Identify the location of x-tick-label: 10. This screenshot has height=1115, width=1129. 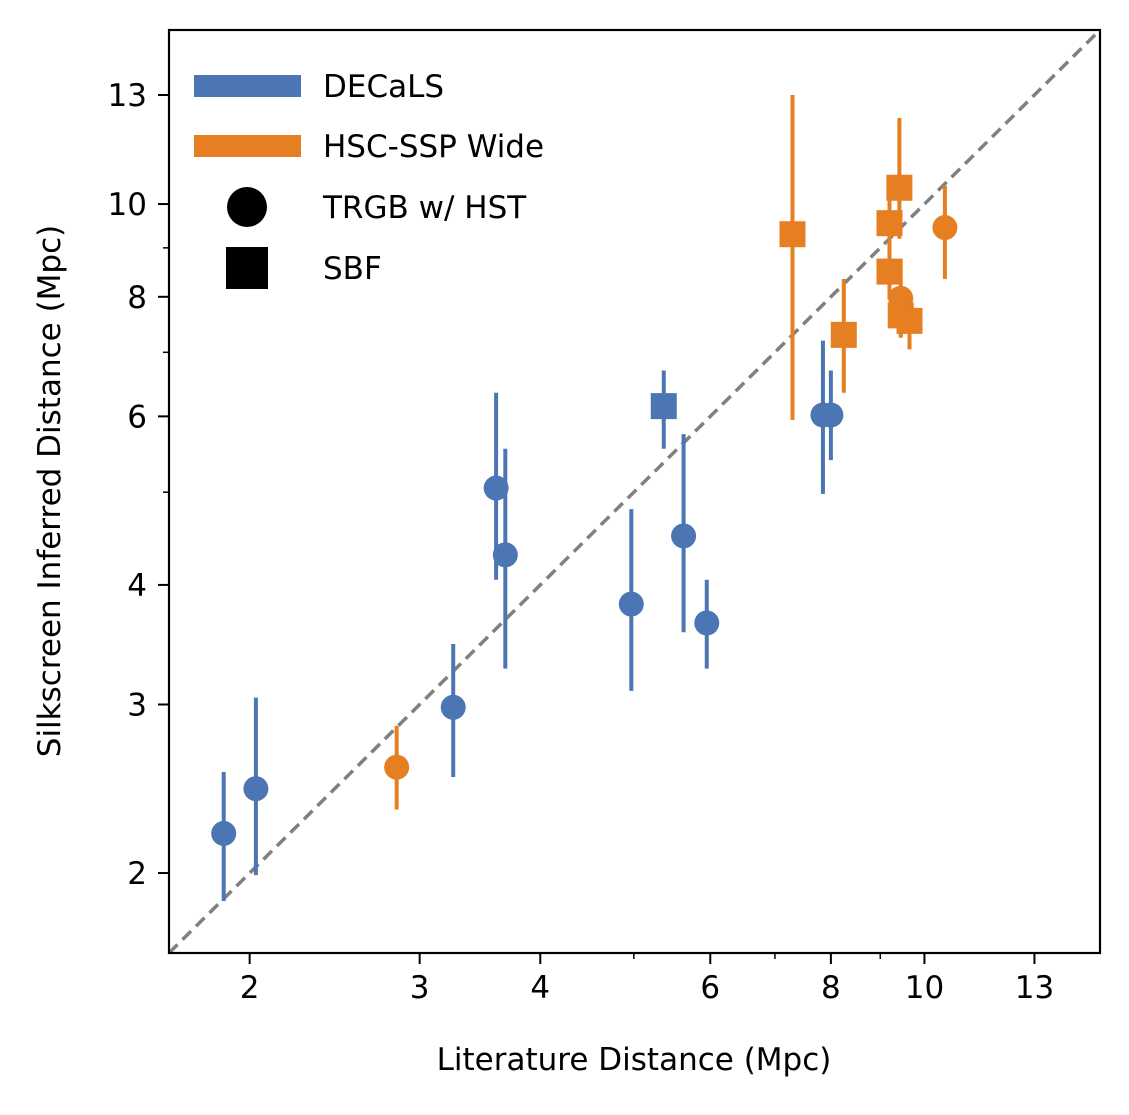
(924, 988).